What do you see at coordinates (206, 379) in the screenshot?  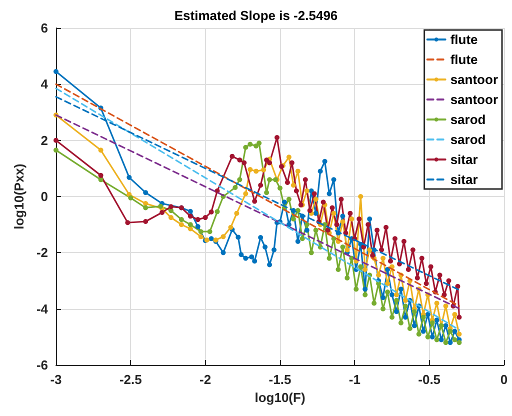 I see `x-tick-label: -2` at bounding box center [206, 379].